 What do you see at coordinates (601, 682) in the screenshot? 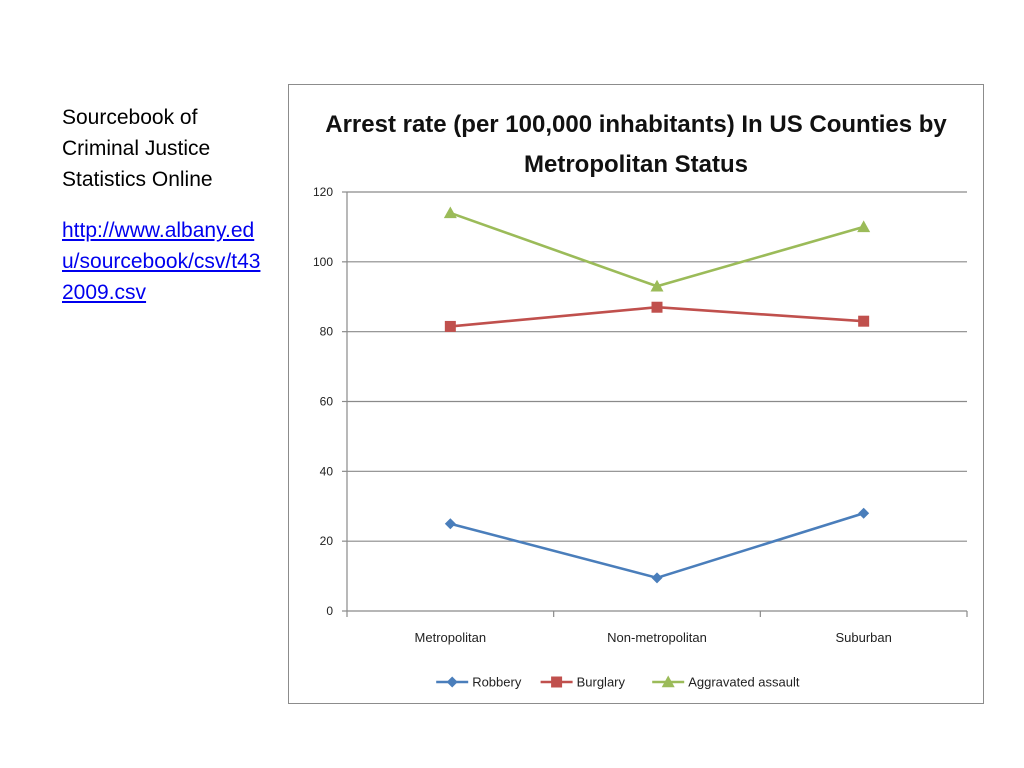
I see `burglary-legend-label: Burglary` at bounding box center [601, 682].